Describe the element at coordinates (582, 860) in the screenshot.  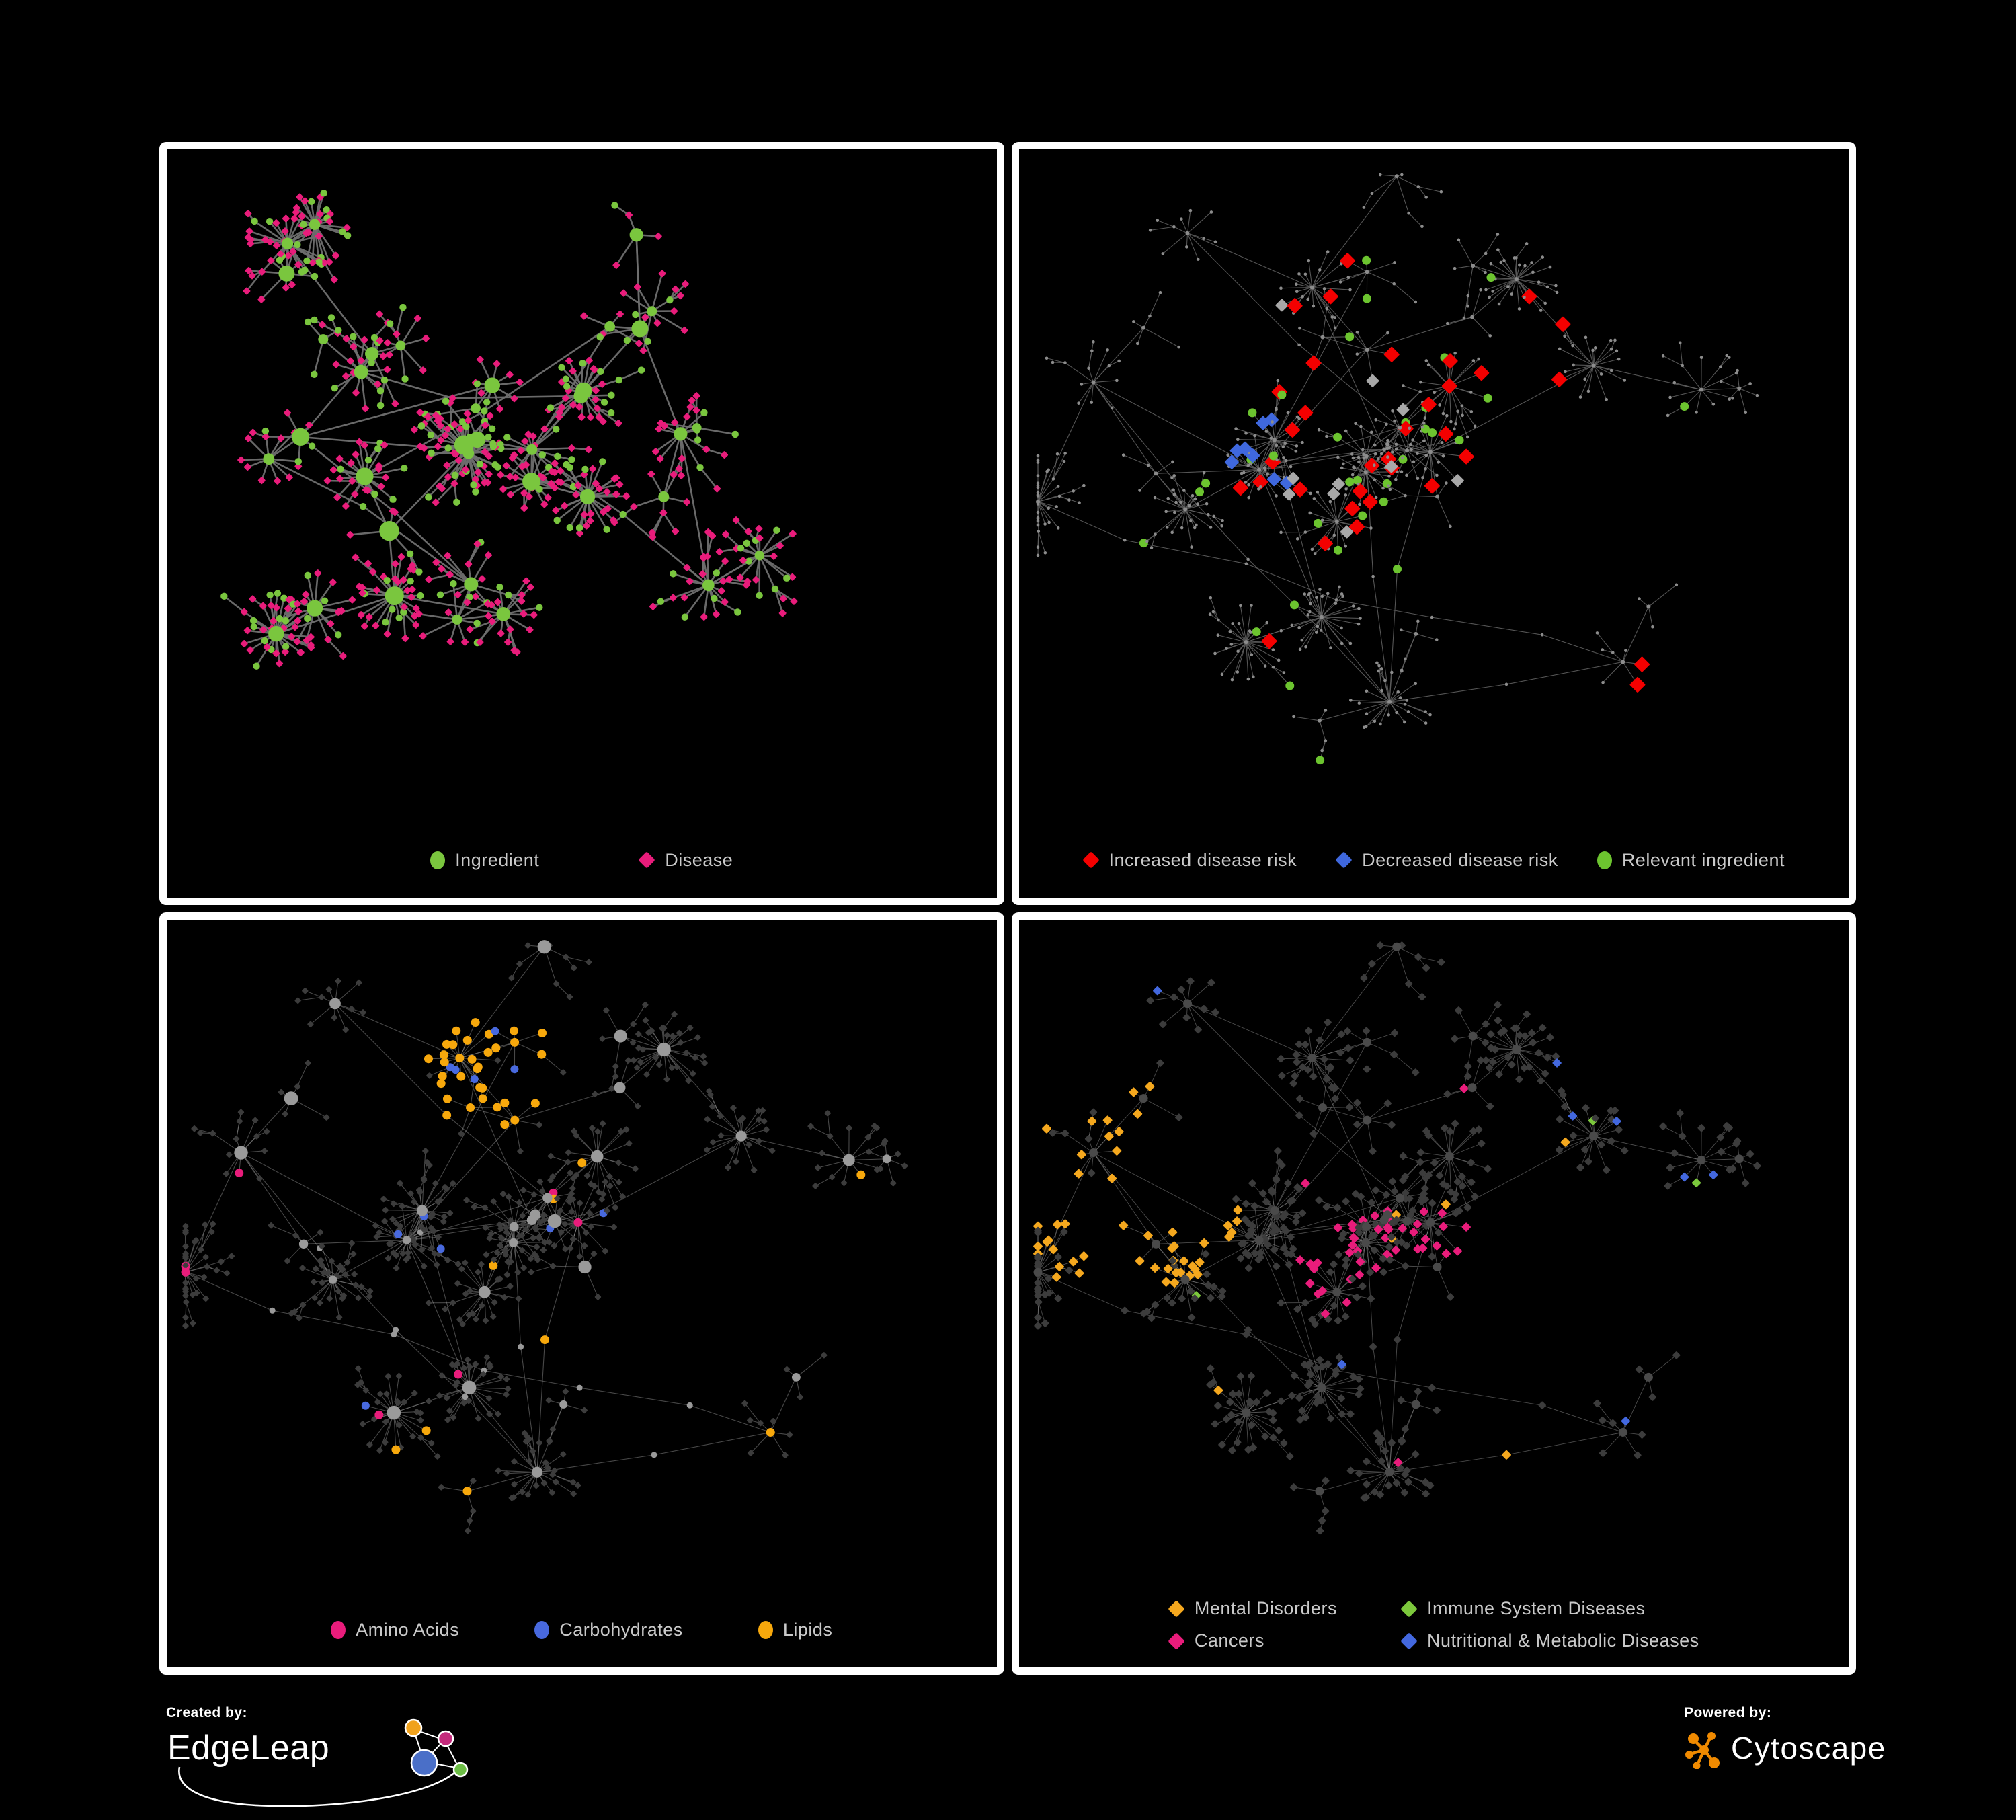
I see `panel1-legend: Ingredient Disease` at that location.